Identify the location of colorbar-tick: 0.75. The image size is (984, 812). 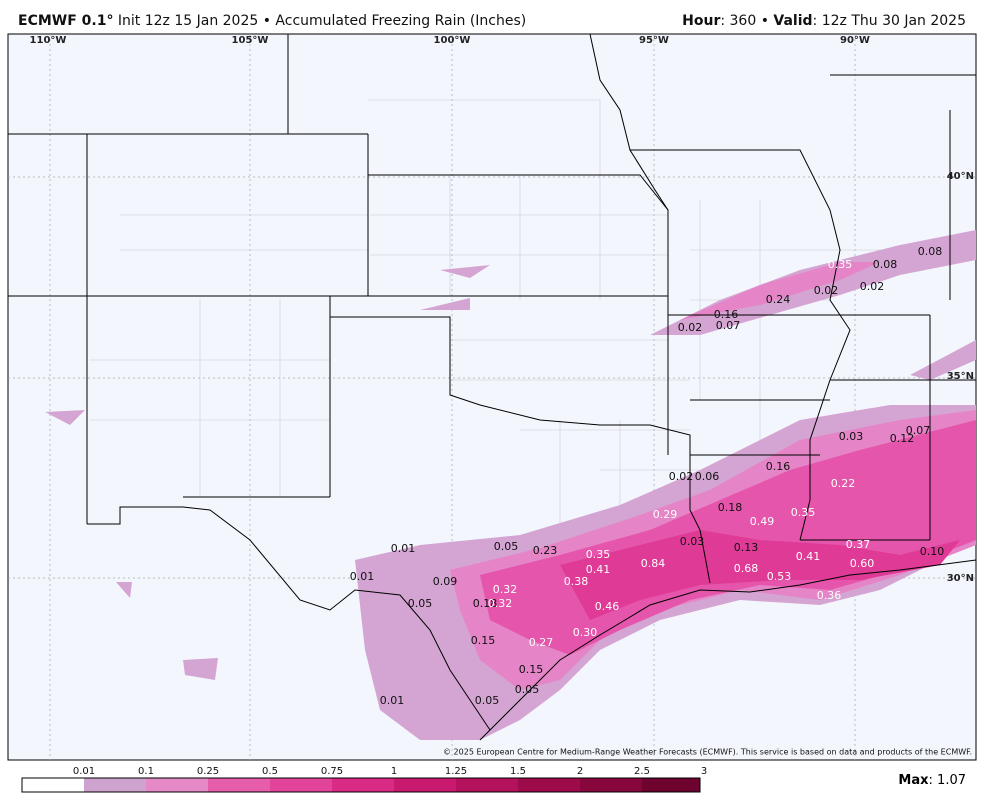
(332, 771).